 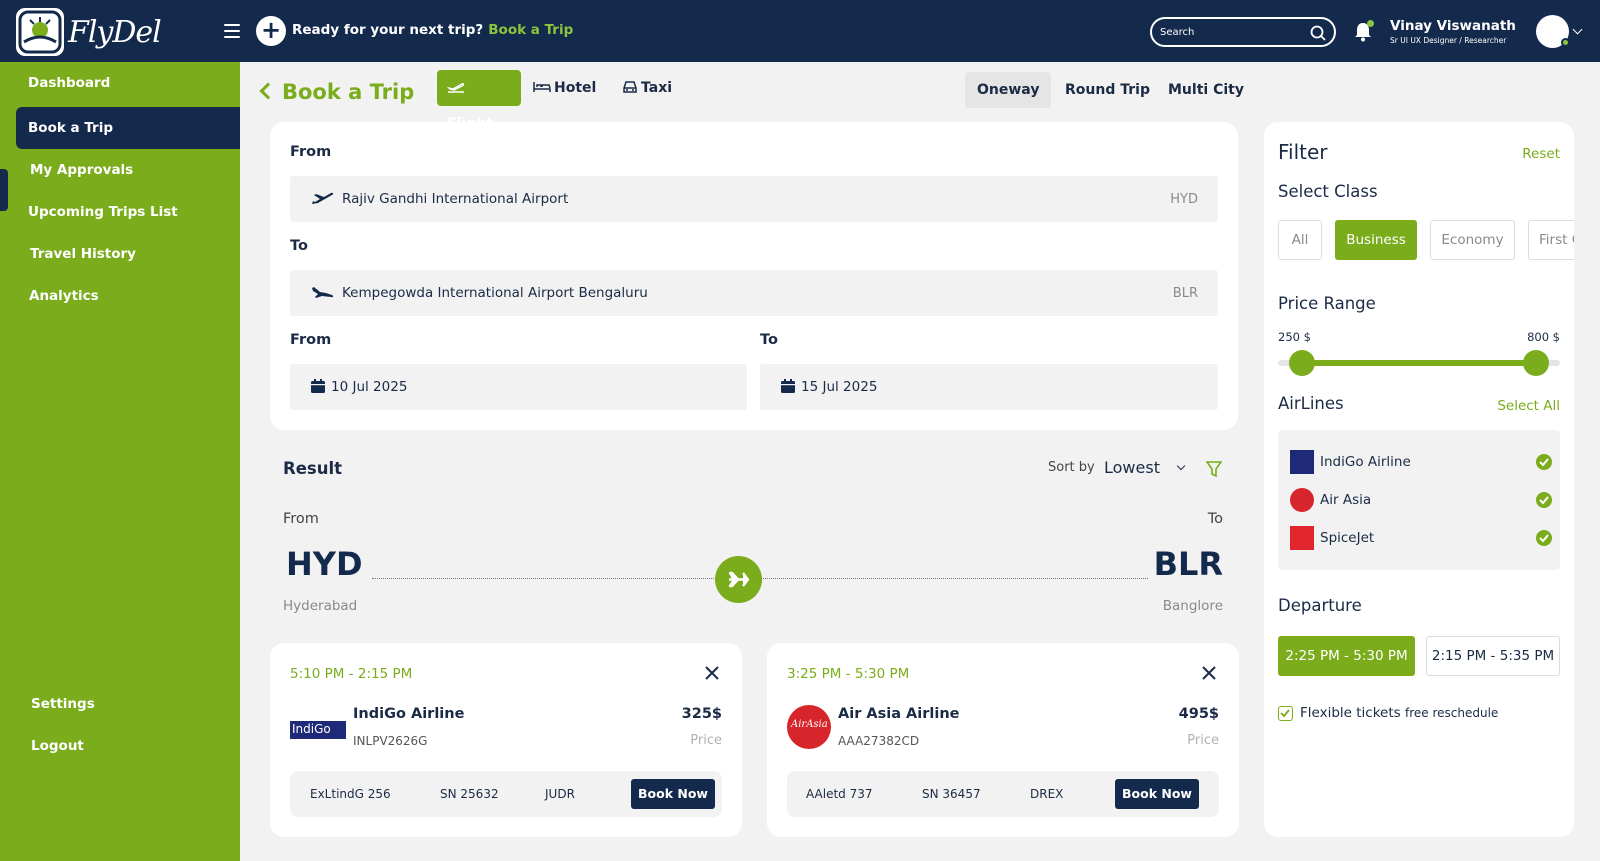 What do you see at coordinates (1188, 564) in the screenshot?
I see `destination-code: BLR` at bounding box center [1188, 564].